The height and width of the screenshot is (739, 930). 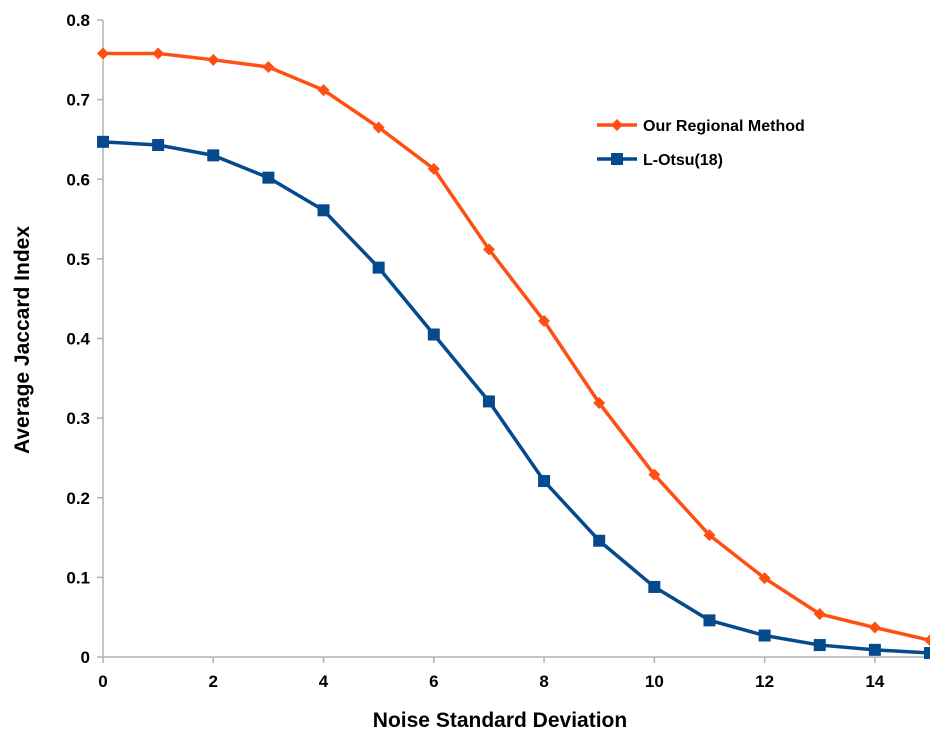 What do you see at coordinates (78, 20) in the screenshot?
I see `y-tick-label: 0.8` at bounding box center [78, 20].